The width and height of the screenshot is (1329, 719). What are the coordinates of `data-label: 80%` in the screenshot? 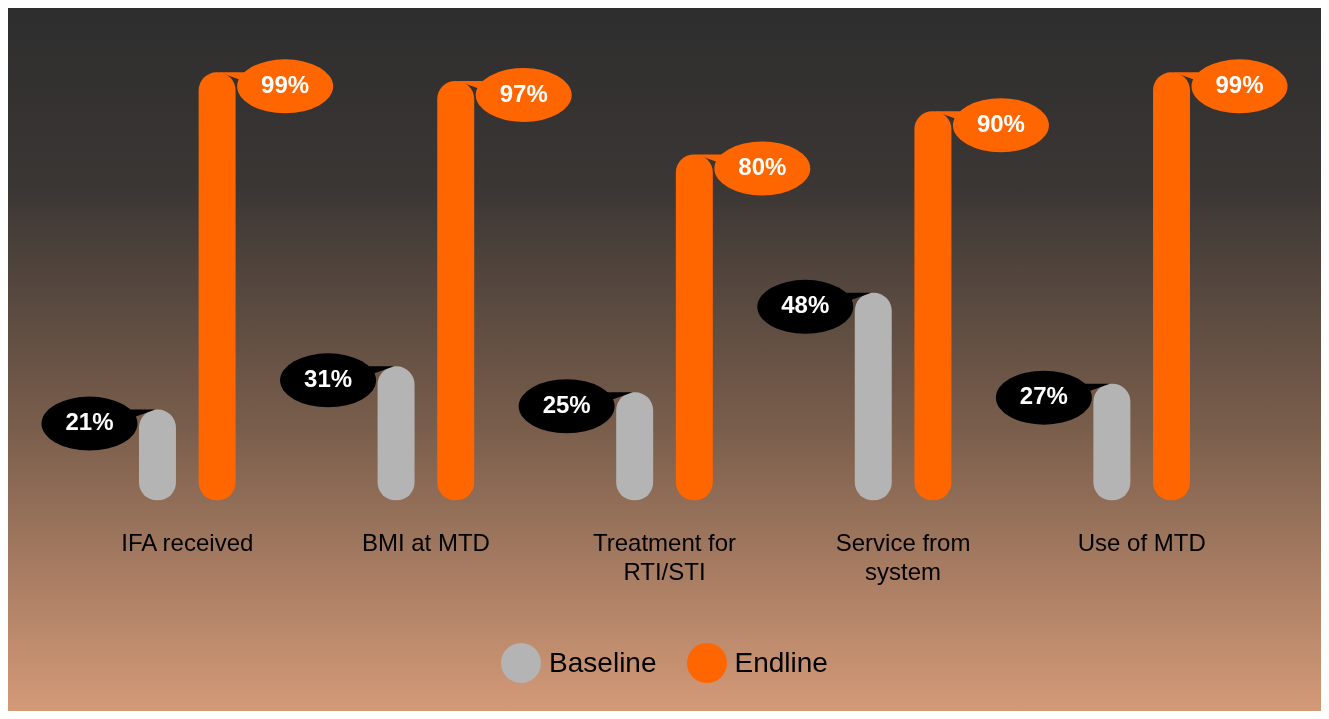 It's located at (762, 167).